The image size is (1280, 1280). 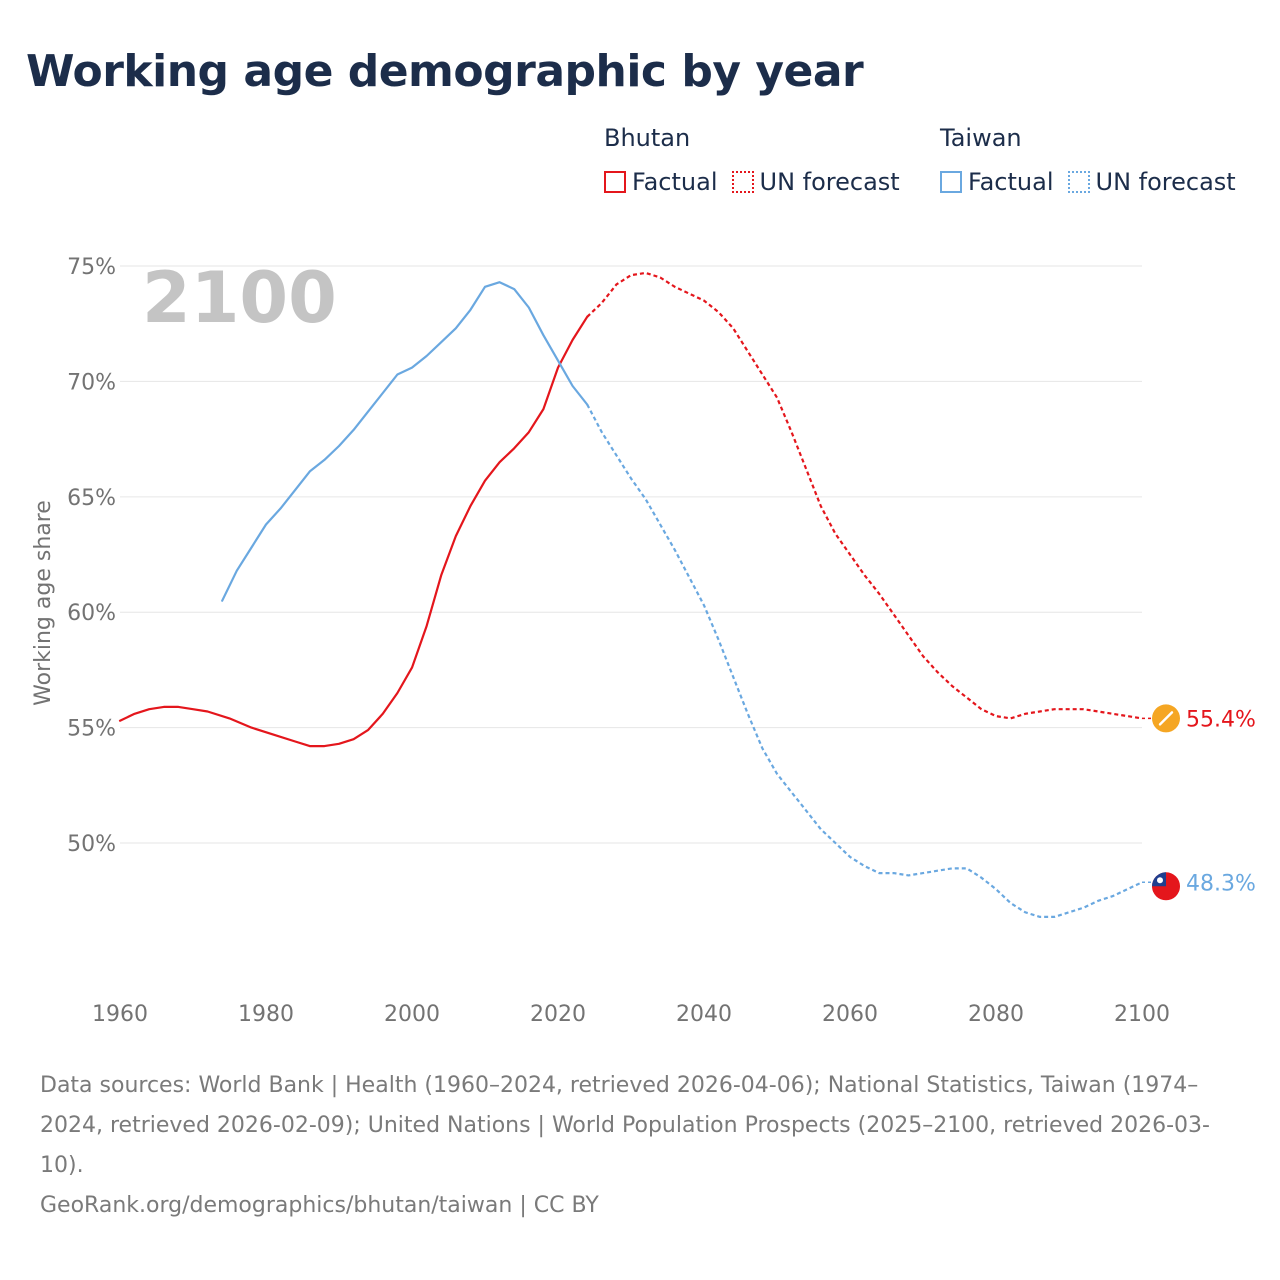 I want to click on legend-label-bhutan-forecast: UN forecast, so click(x=829, y=182).